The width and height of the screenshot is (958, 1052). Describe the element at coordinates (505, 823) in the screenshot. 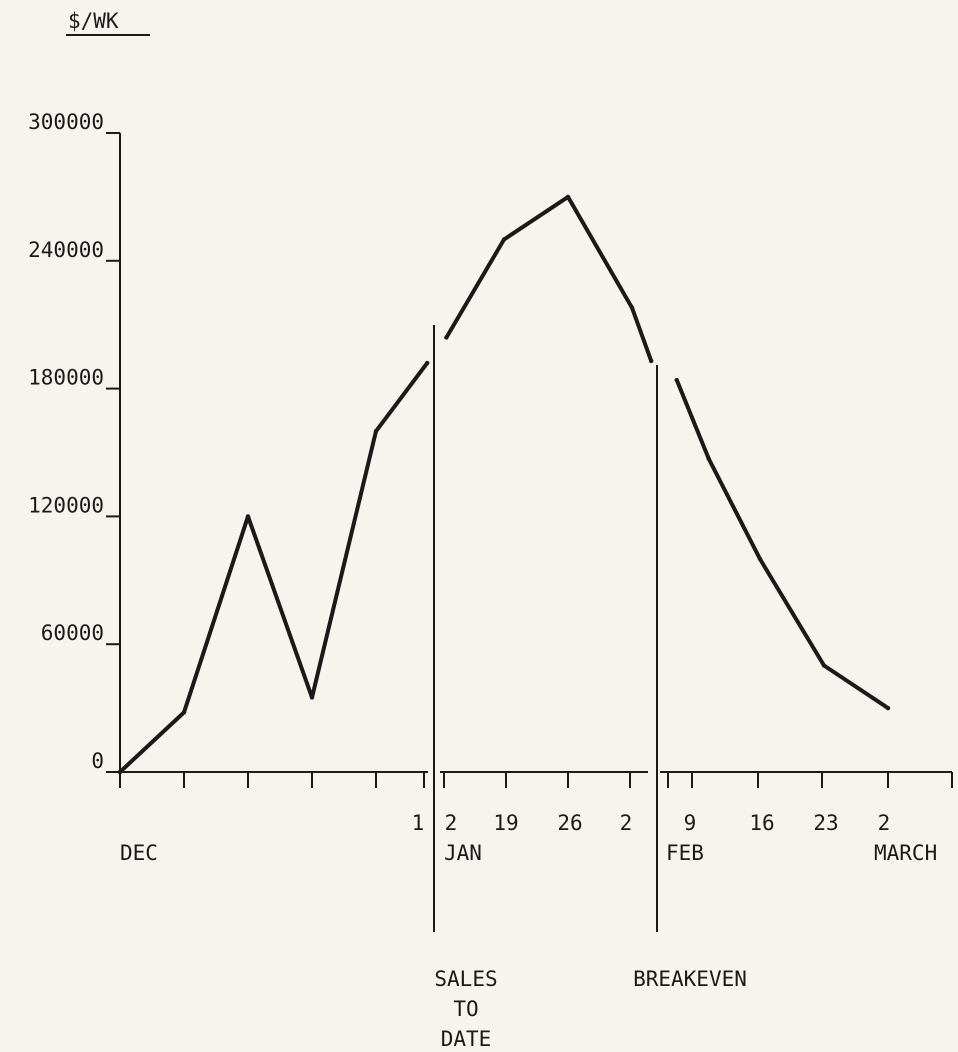

I see `x-tick-label: 19` at that location.